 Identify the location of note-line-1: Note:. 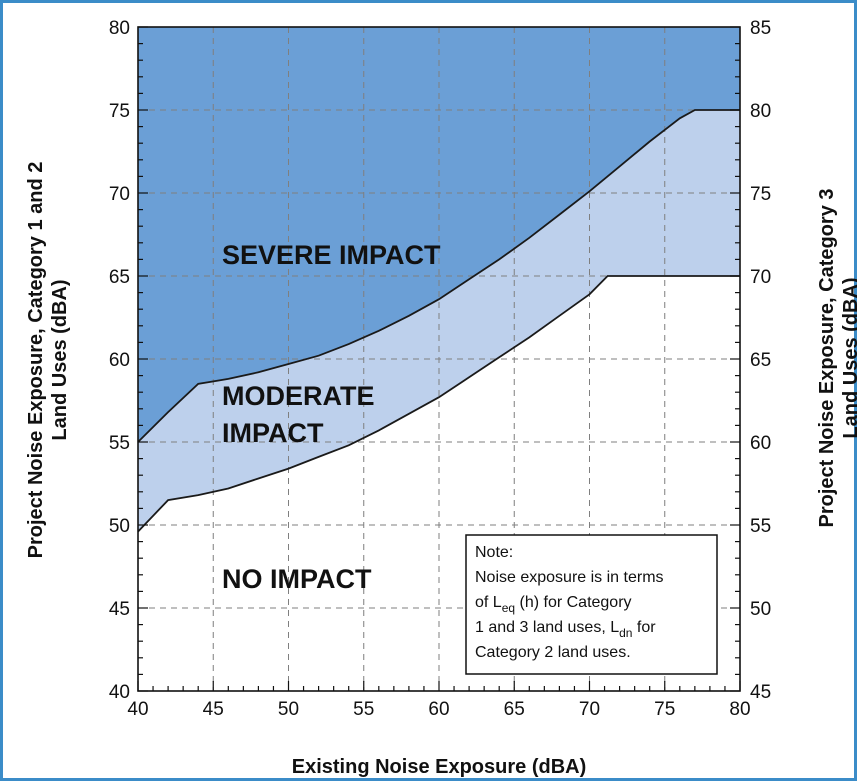
(494, 552).